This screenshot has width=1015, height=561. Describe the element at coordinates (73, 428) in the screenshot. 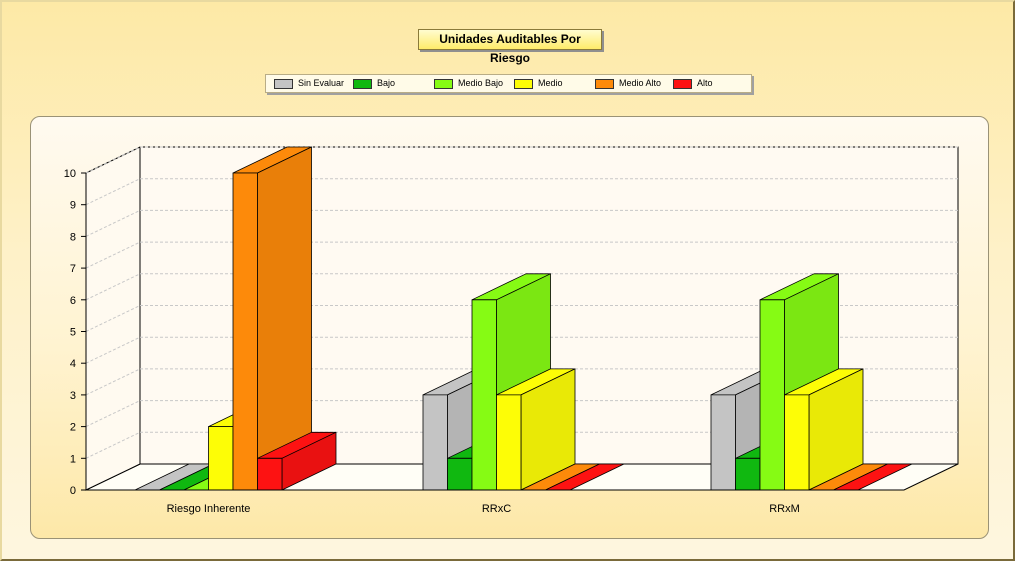

I see `y-tick-label: 2` at that location.